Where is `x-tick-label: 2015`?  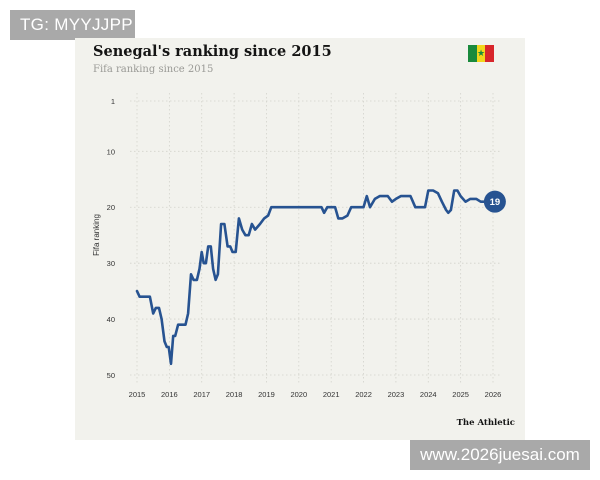
x-tick-label: 2015 is located at coordinates (137, 394).